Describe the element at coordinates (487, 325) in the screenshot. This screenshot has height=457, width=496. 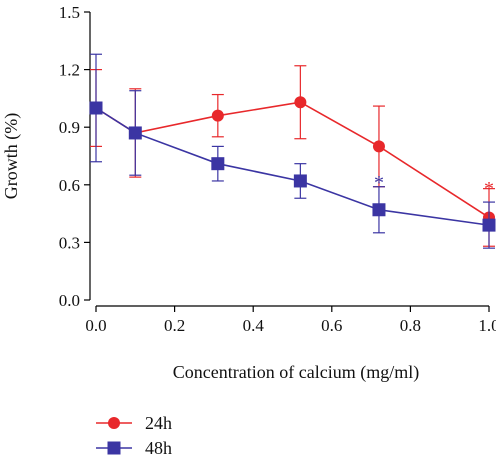
I see `x-tick-label: 1.0` at that location.